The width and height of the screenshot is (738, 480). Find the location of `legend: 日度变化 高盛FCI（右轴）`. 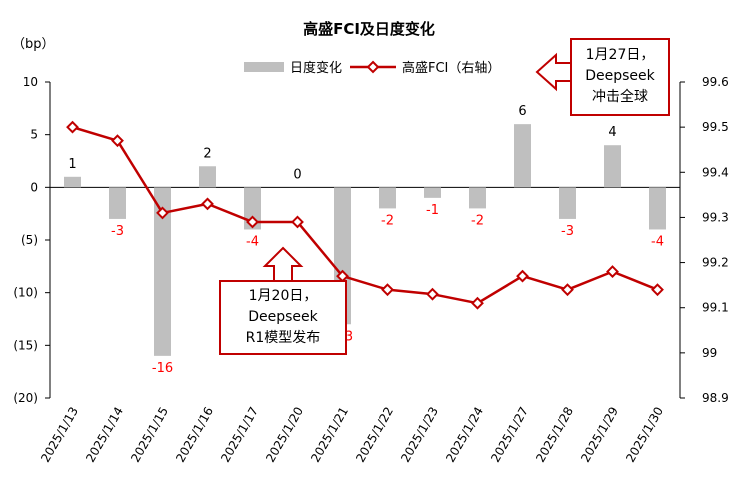

legend: 日度变化 高盛FCI（右轴） is located at coordinates (372, 68).